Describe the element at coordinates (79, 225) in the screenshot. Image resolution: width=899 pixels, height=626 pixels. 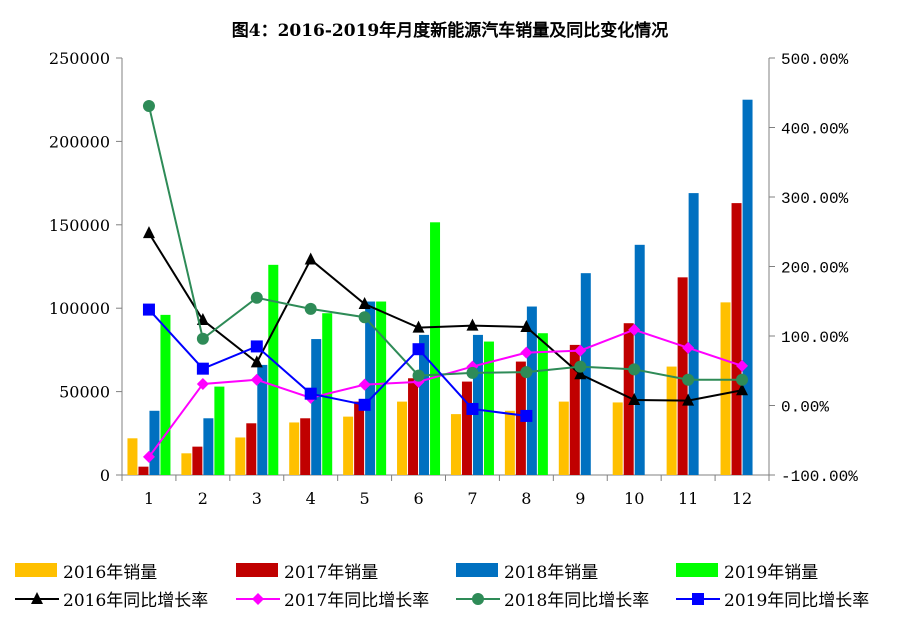
I see `y-tick-label-left: 150000` at that location.